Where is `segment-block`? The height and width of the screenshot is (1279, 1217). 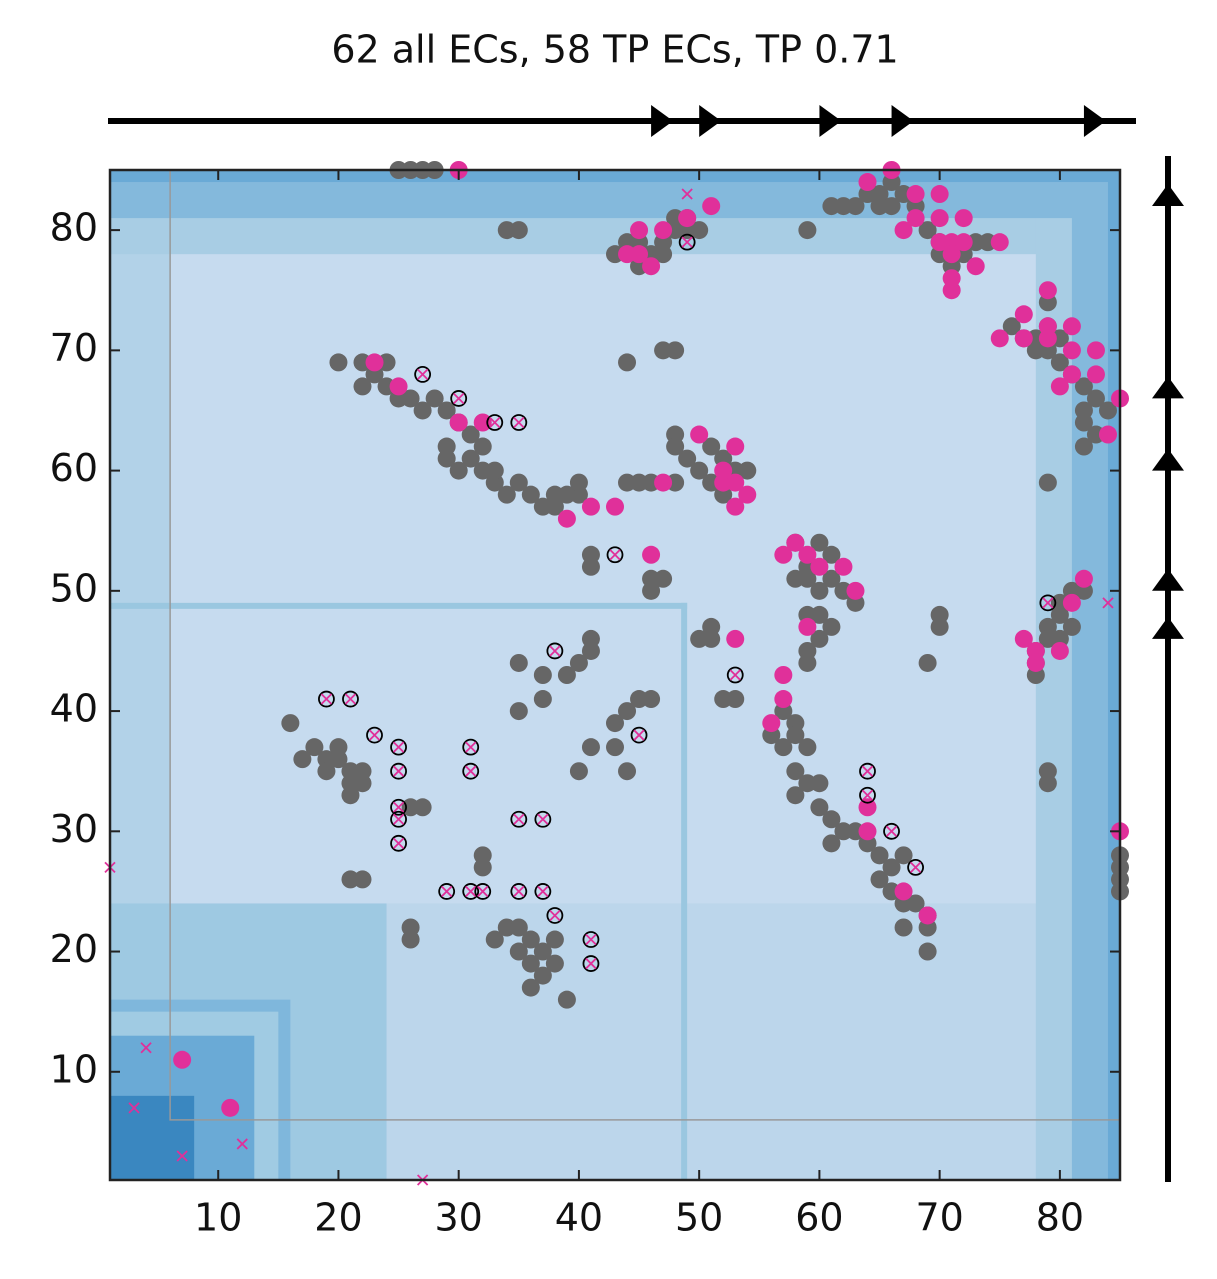 segment-block is located at coordinates (152, 1137).